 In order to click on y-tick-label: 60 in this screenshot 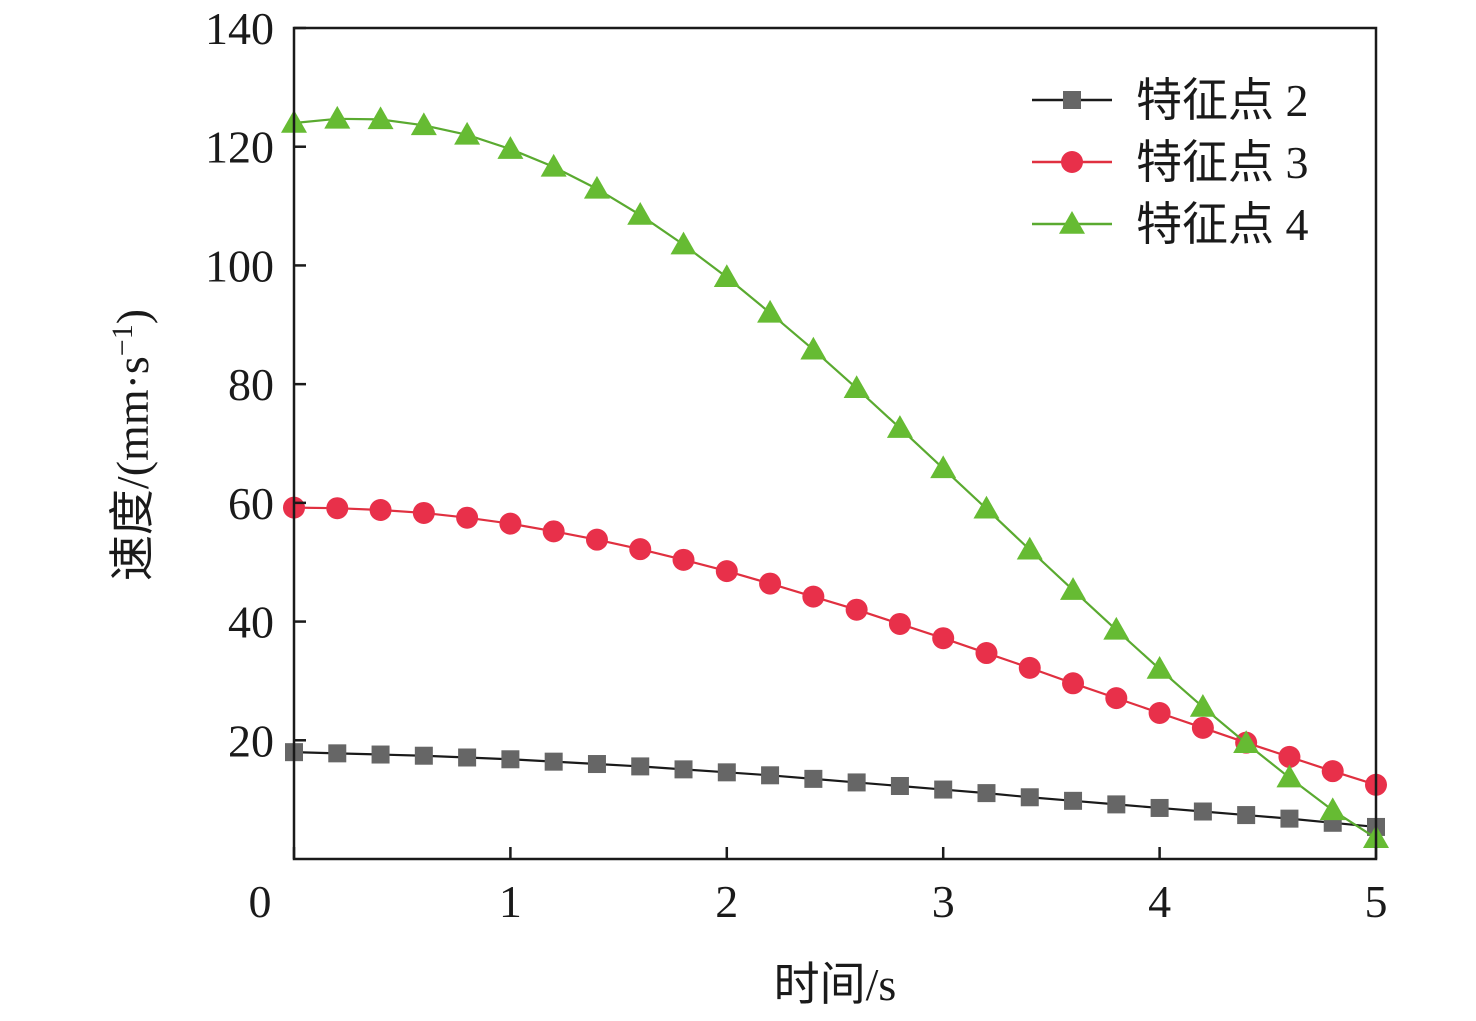, I will do `click(251, 503)`.